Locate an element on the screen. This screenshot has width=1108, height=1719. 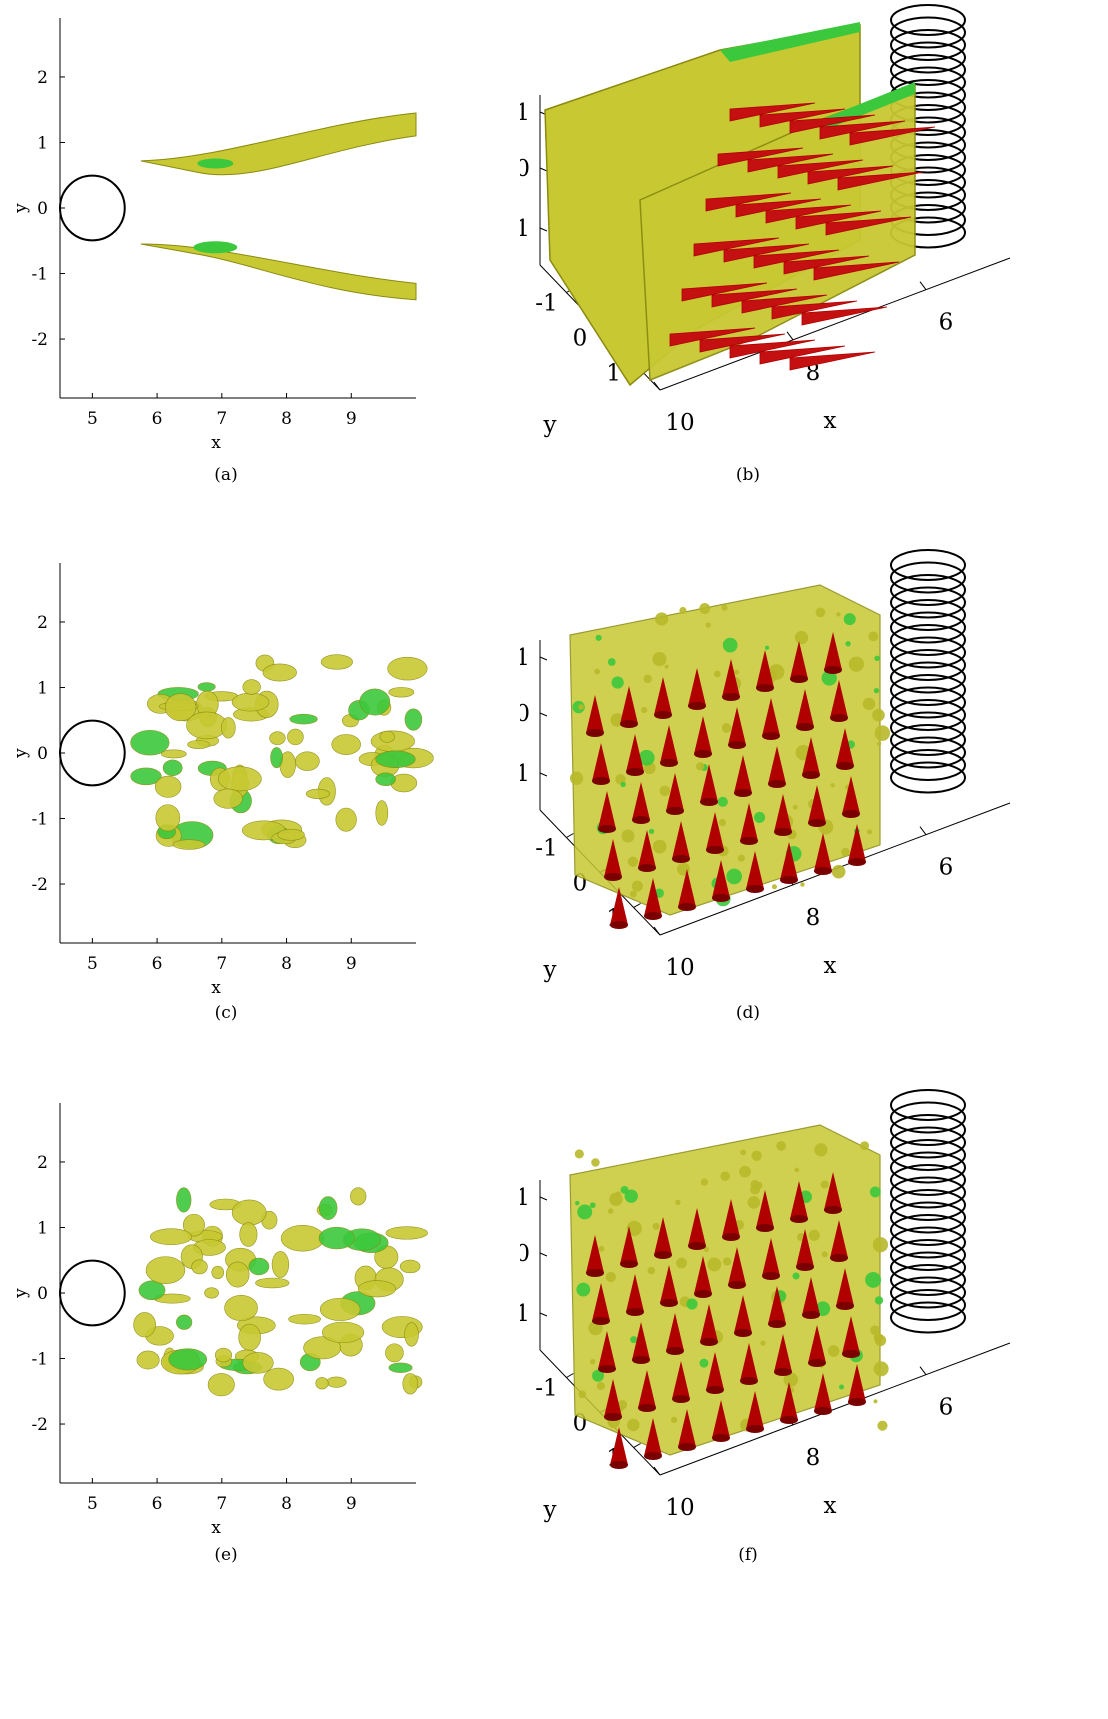
y-tick-mark is located at coordinates (637, 905).